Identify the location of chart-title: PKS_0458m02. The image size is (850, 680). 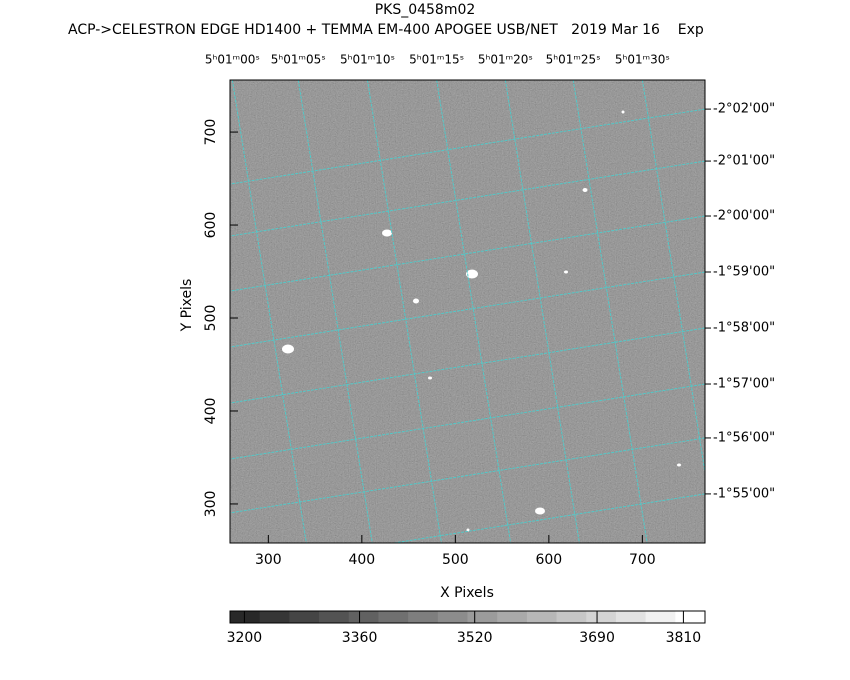
(425, 10).